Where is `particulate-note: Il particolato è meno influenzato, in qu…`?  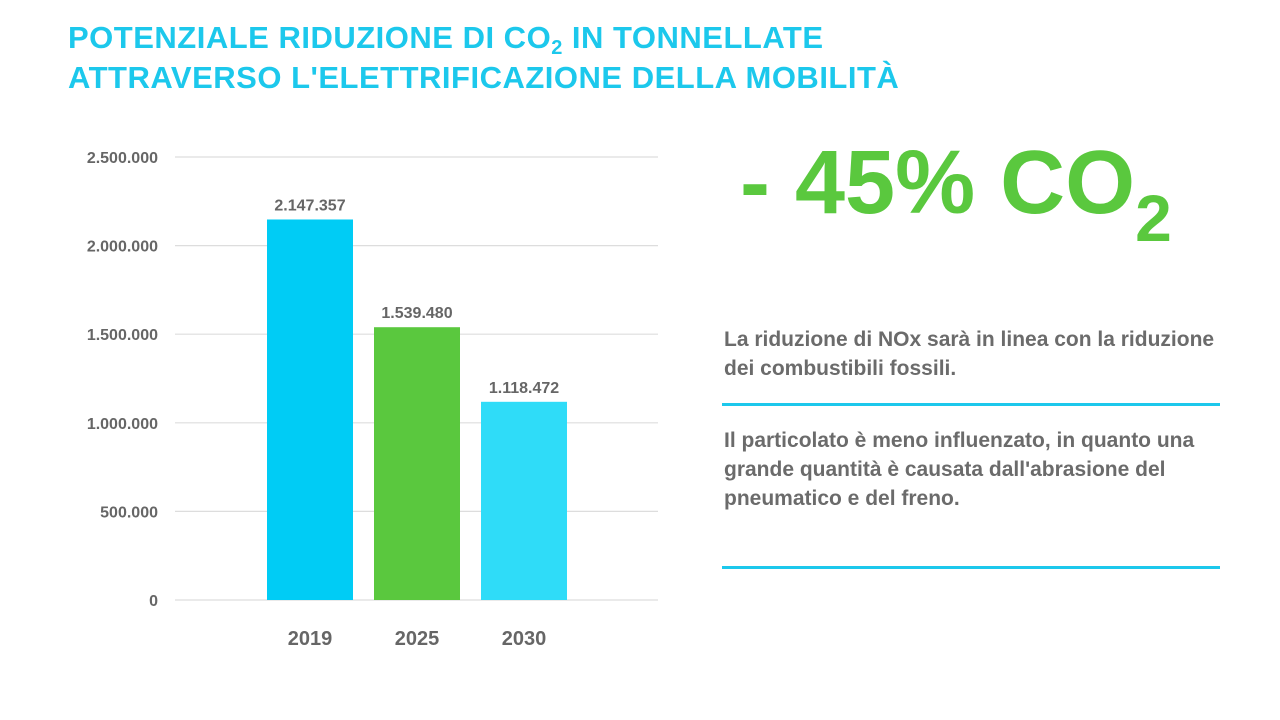
particulate-note: Il particolato è meno influenzato, in qu… is located at coordinates (959, 469).